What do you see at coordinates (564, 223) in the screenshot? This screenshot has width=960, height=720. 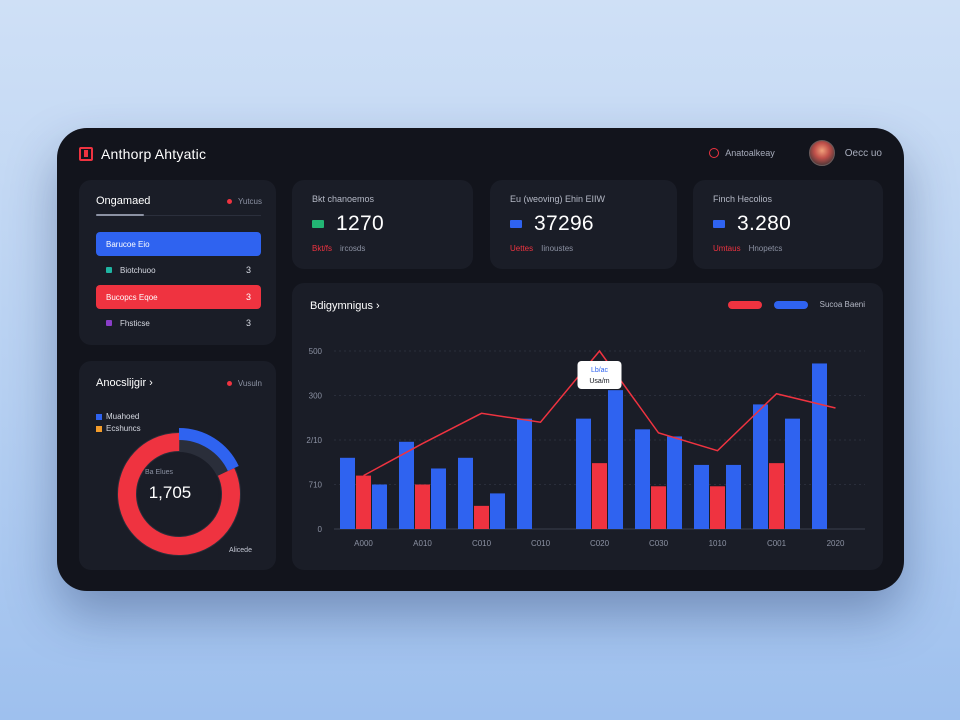 I see `stat-value: 37296` at bounding box center [564, 223].